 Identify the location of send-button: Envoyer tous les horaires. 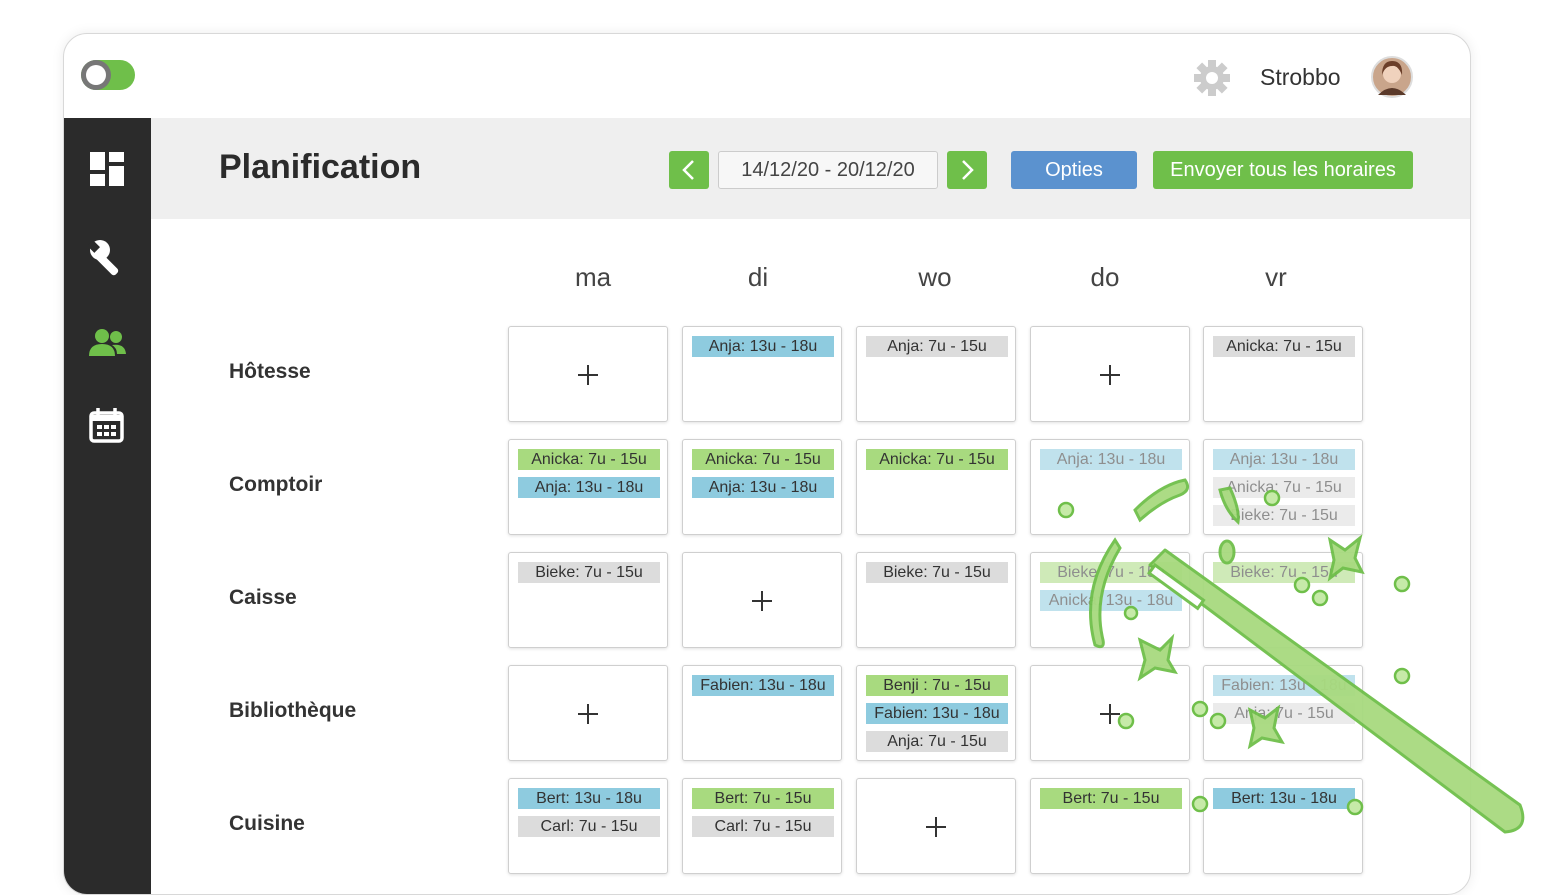
(1283, 170).